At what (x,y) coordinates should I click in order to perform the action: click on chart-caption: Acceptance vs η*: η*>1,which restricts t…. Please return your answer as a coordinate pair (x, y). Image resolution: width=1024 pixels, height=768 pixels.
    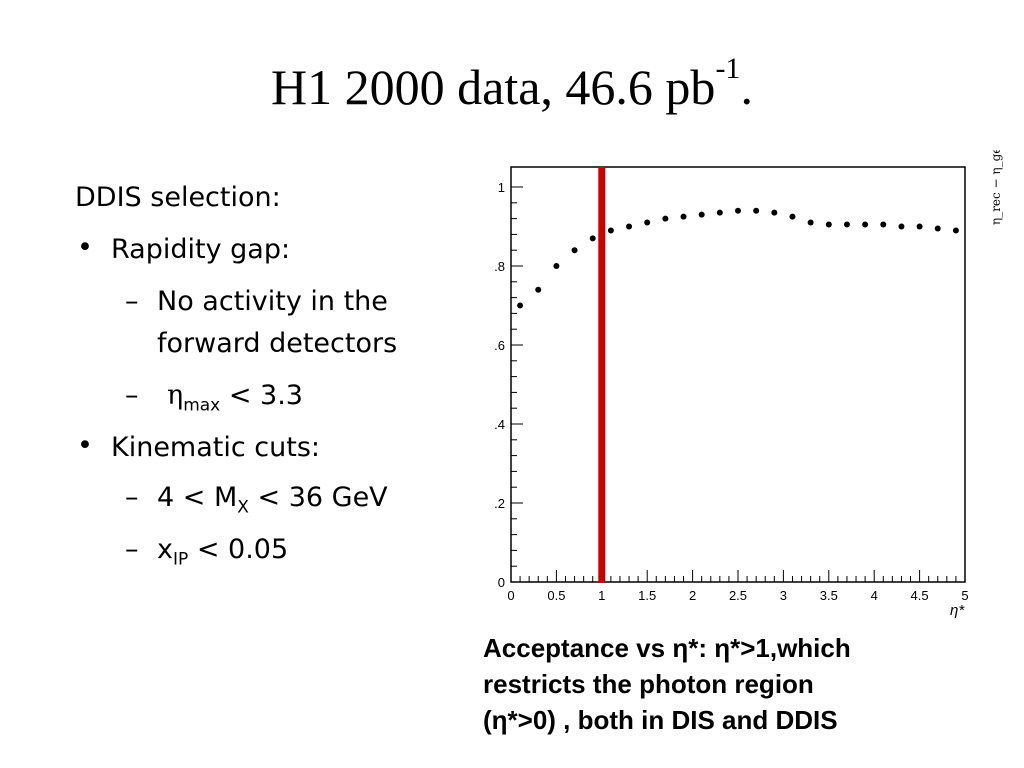
    Looking at the image, I should click on (733, 684).